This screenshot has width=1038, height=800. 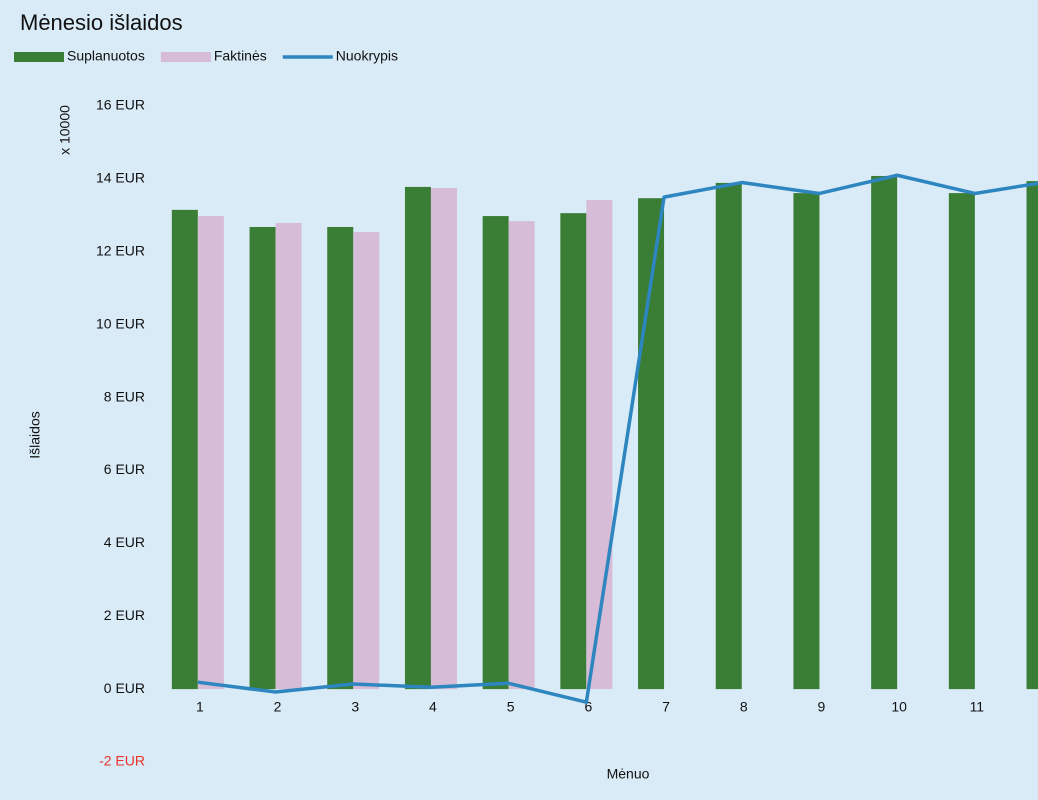 What do you see at coordinates (744, 707) in the screenshot?
I see `x-tick-label: 8` at bounding box center [744, 707].